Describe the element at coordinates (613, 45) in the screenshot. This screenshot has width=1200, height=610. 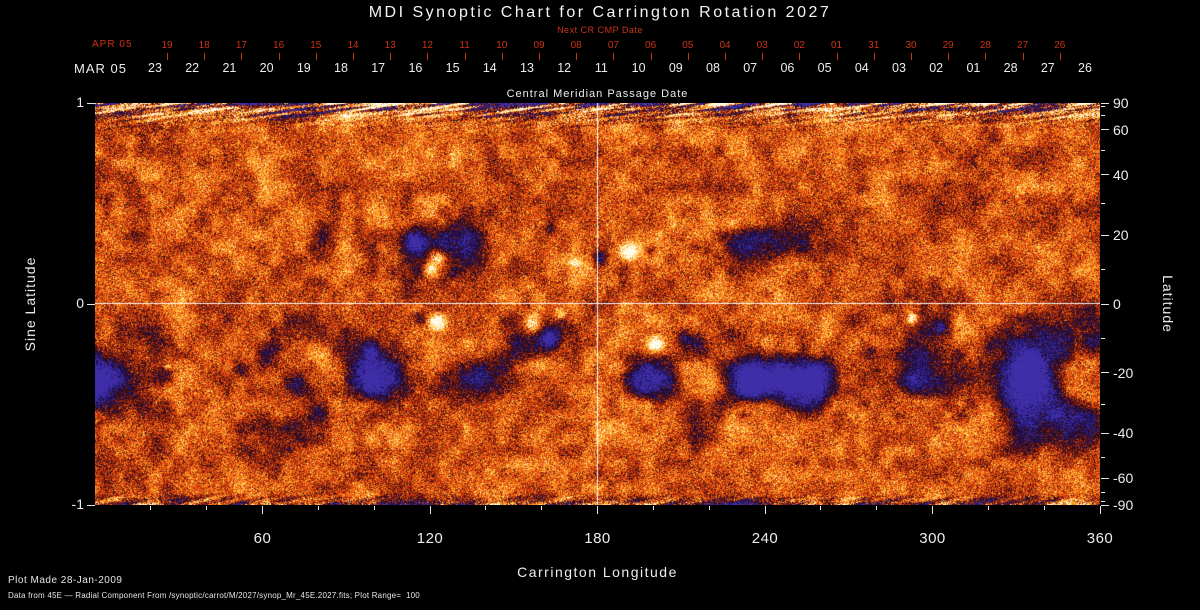
I see `cmp-date-red-label: 07` at that location.